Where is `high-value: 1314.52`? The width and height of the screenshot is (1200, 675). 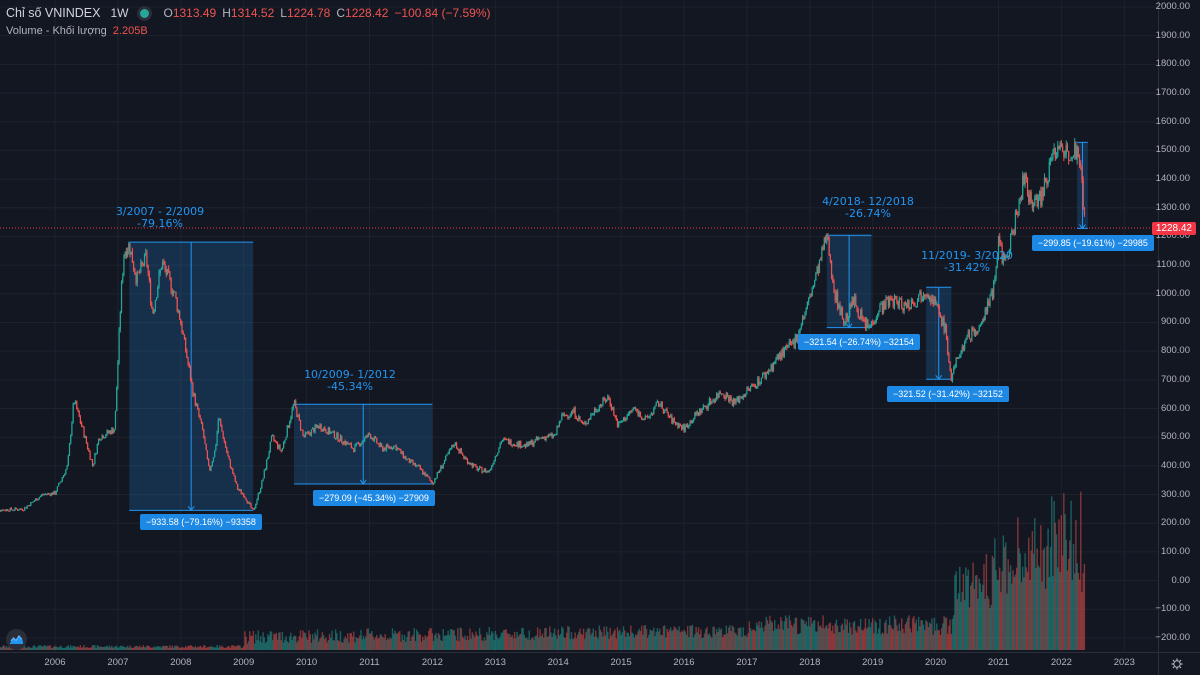
high-value: 1314.52 is located at coordinates (252, 13).